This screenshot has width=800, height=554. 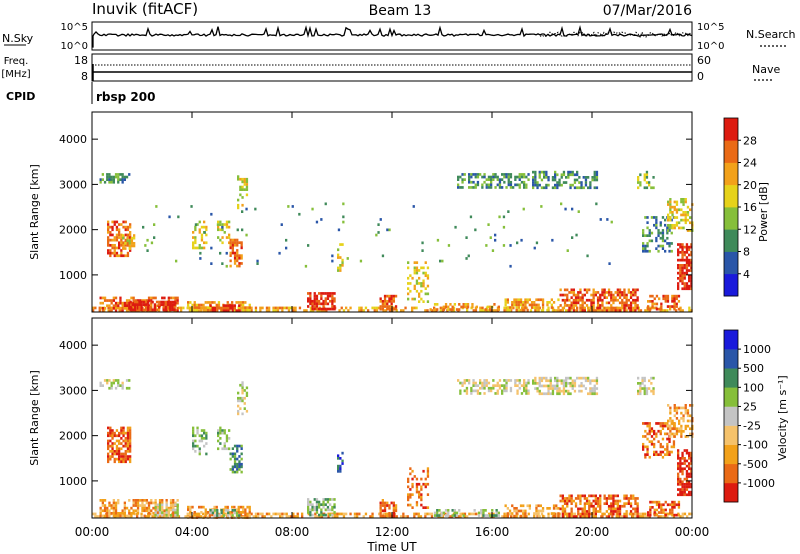 I want to click on power-ylabel: Slant Range [km], so click(x=34, y=212).